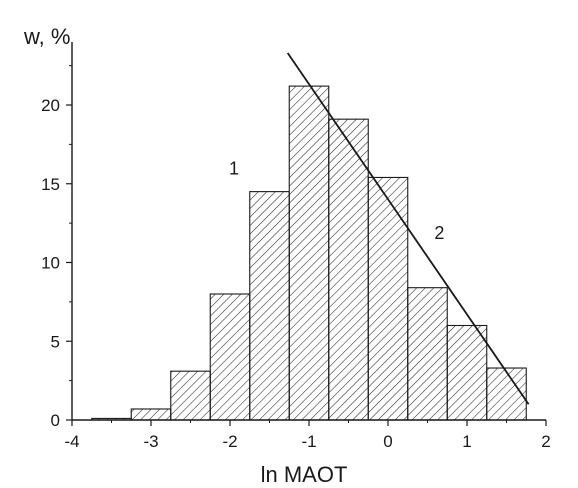 The height and width of the screenshot is (488, 578). Describe the element at coordinates (150, 441) in the screenshot. I see `x-tick-label-2: -3` at that location.